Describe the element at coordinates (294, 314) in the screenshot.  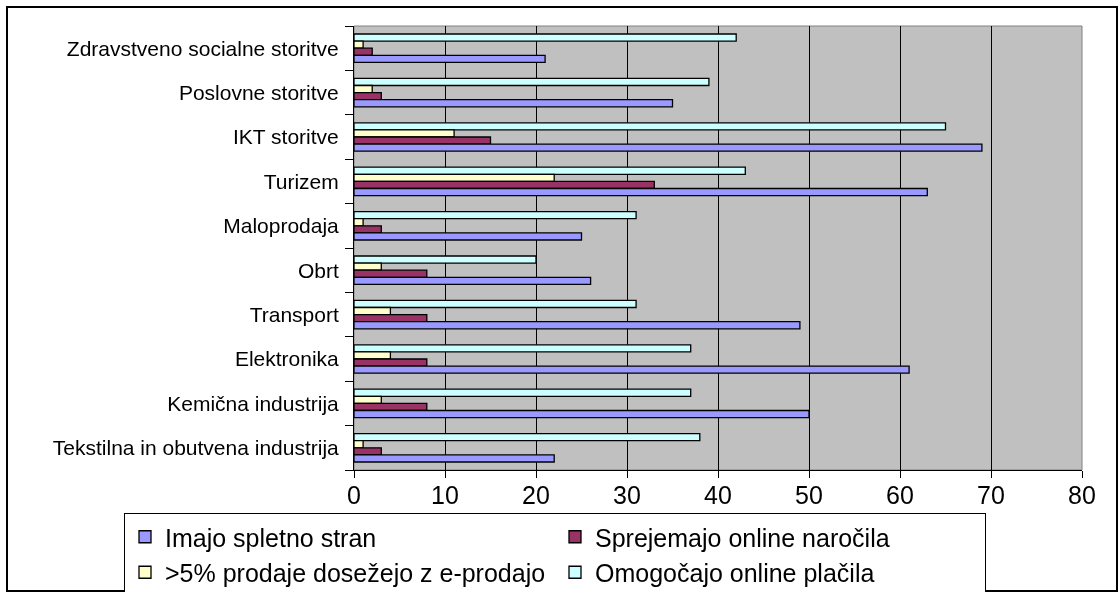
I see `y-tick-label: Transport` at that location.